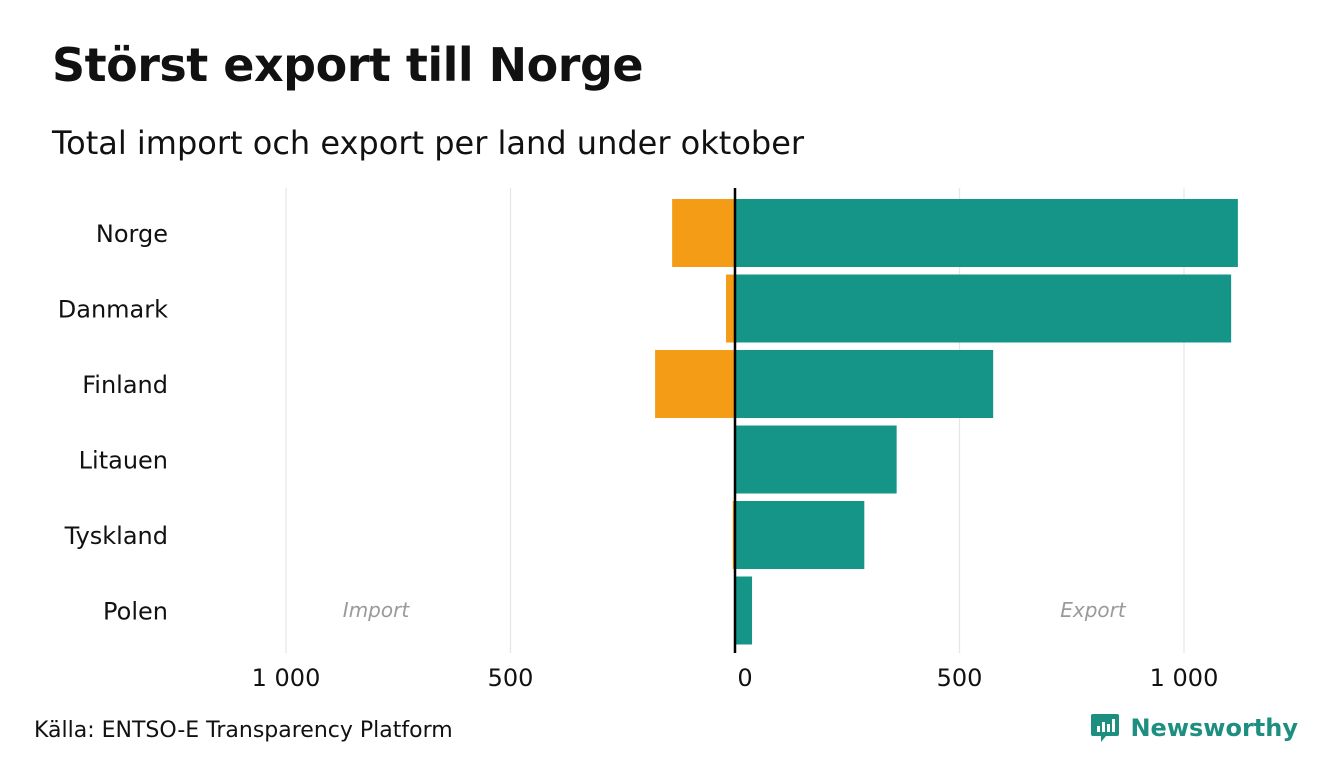 The width and height of the screenshot is (1340, 780). What do you see at coordinates (744, 678) in the screenshot?
I see `x-tick-label: 0` at bounding box center [744, 678].